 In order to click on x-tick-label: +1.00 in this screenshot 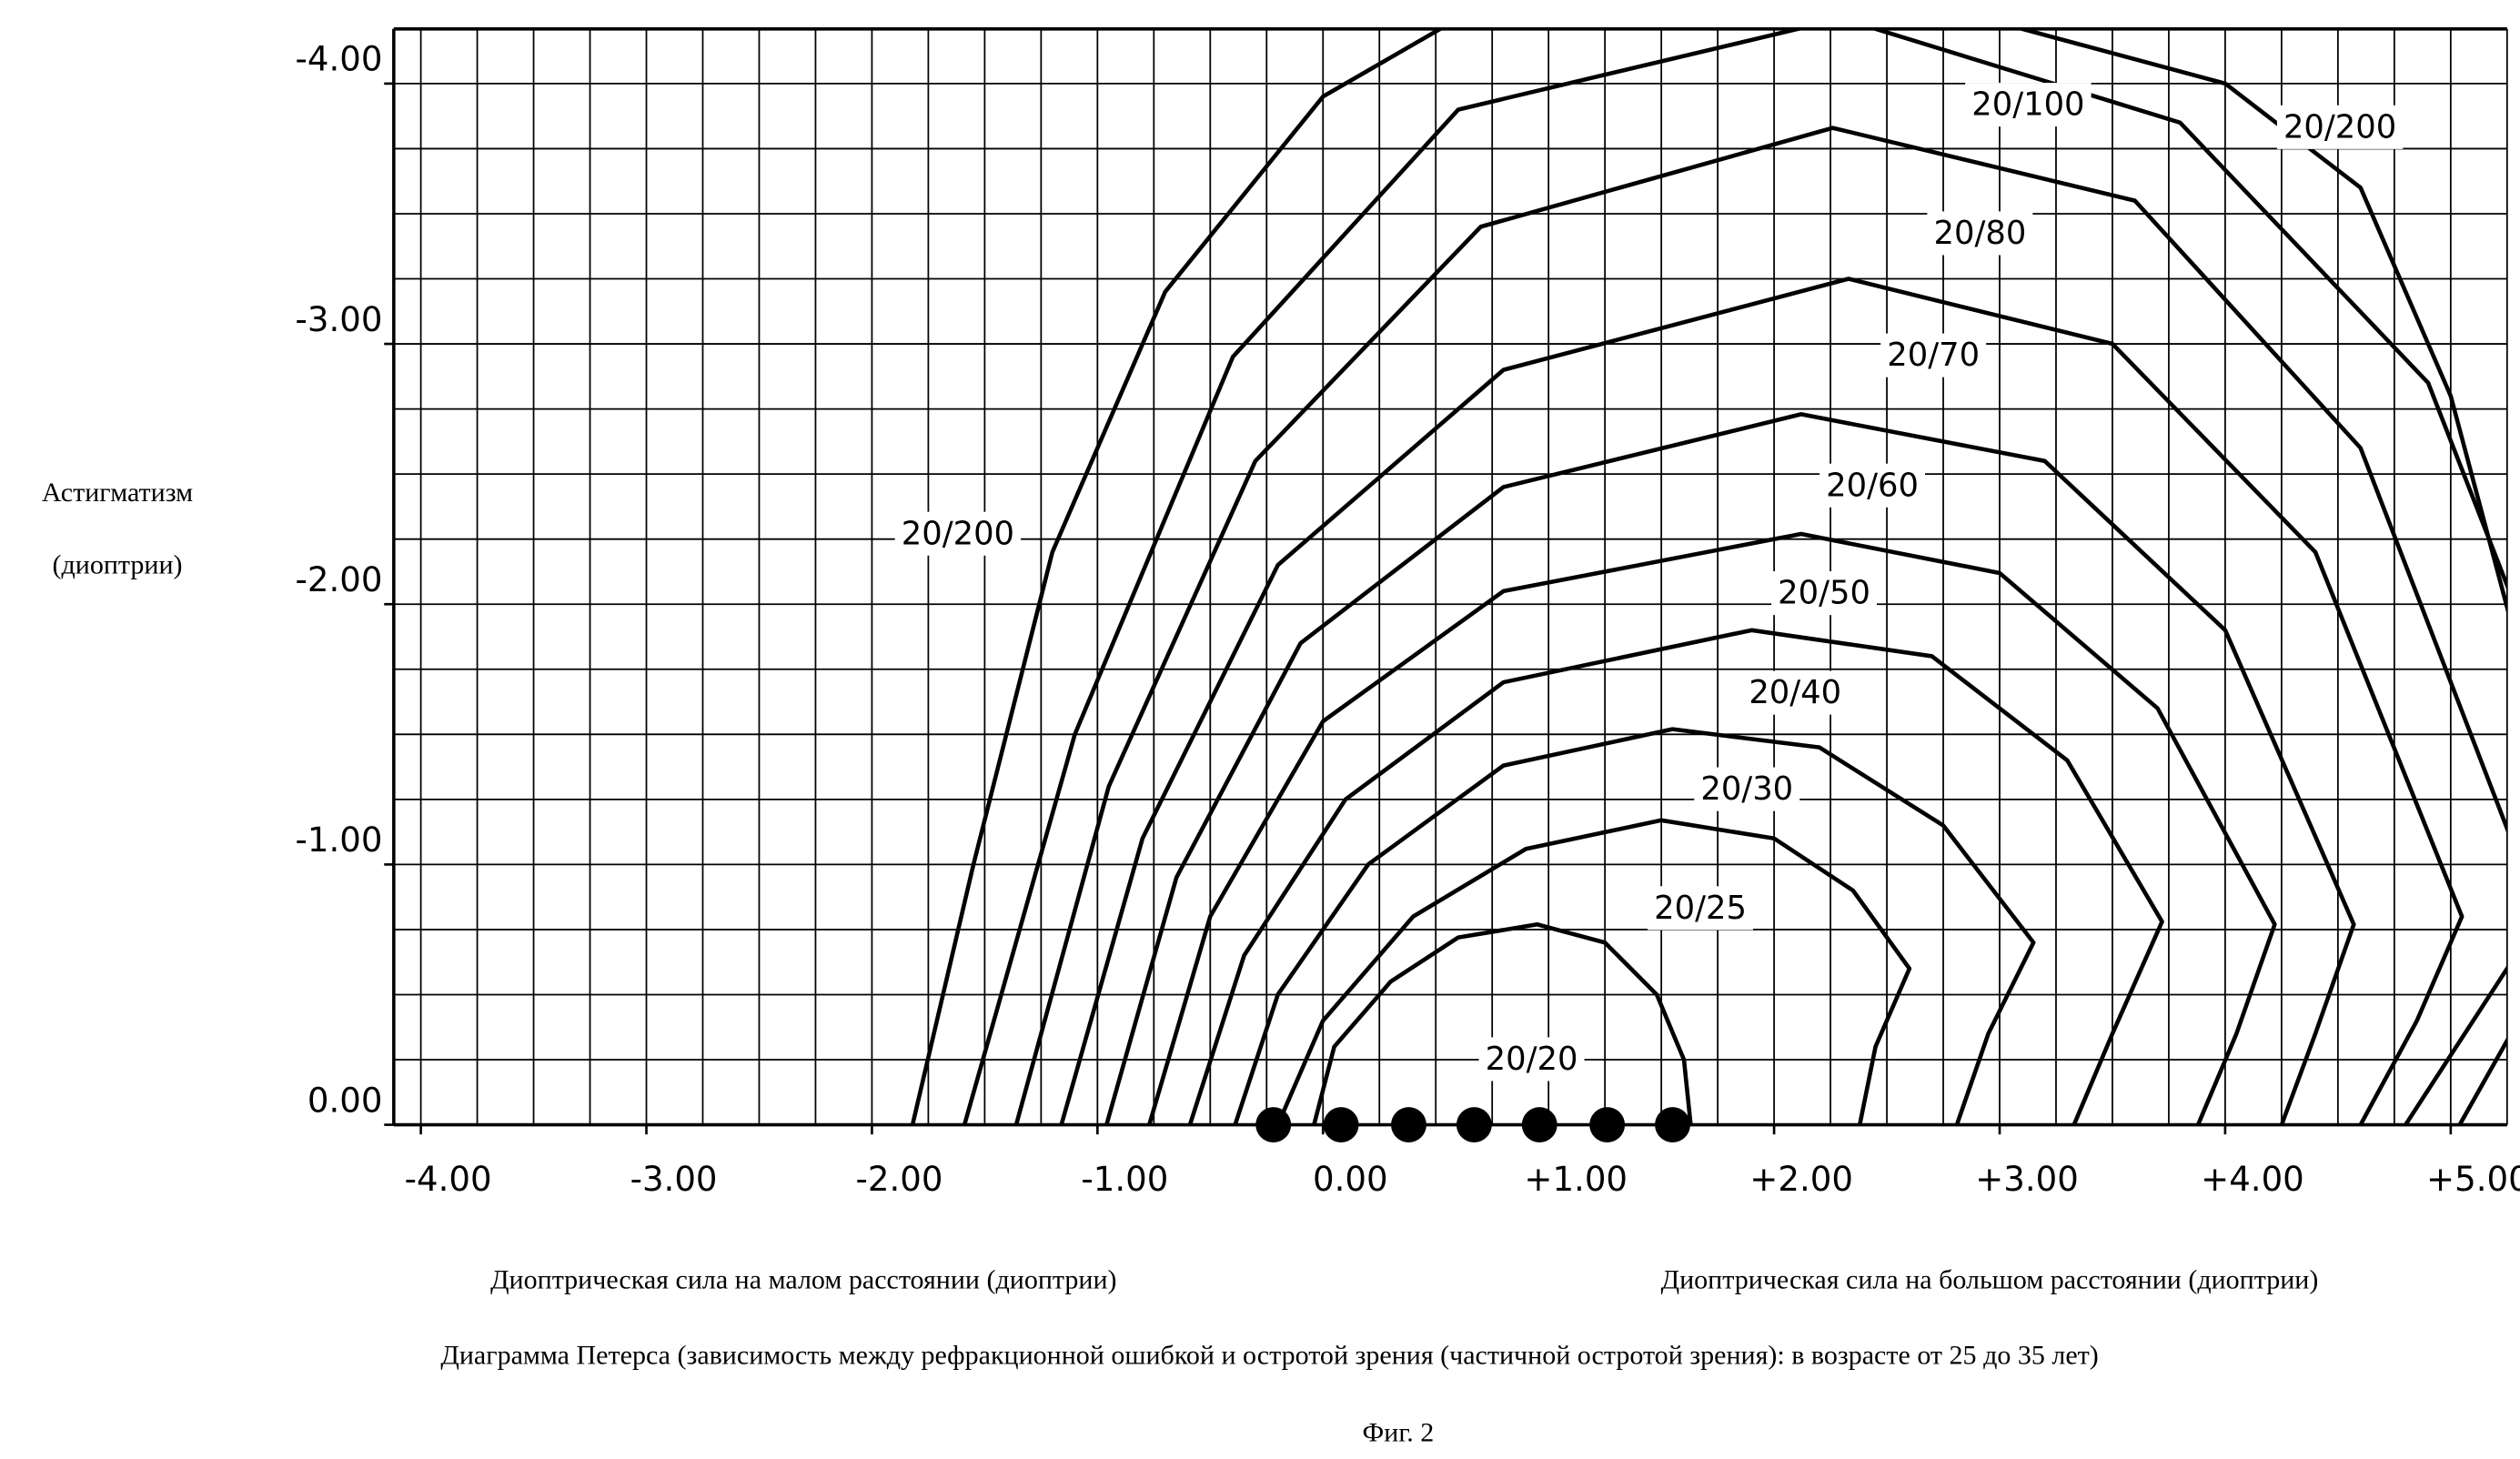, I will do `click(1576, 1179)`.